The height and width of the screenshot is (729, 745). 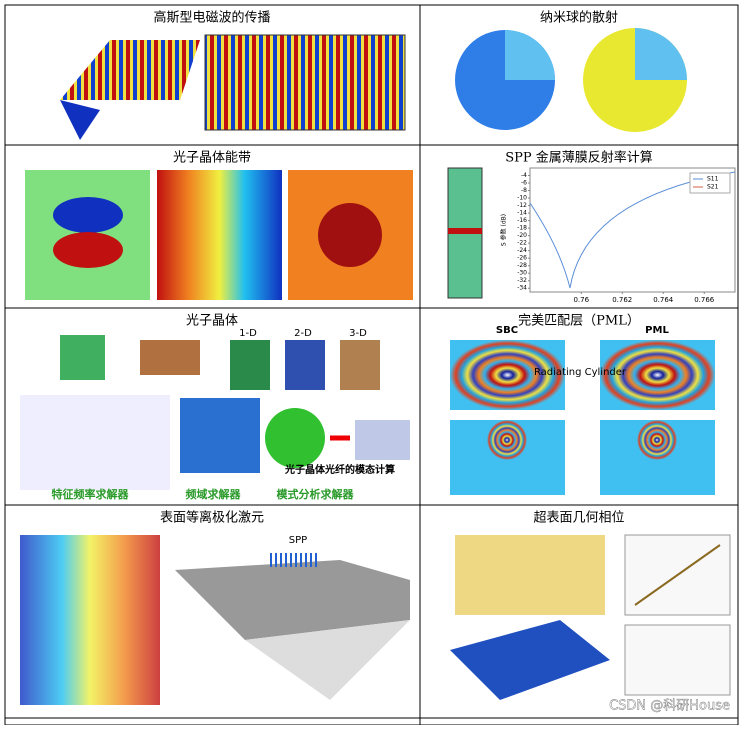 I want to click on meta-surface, so click(x=530, y=660).